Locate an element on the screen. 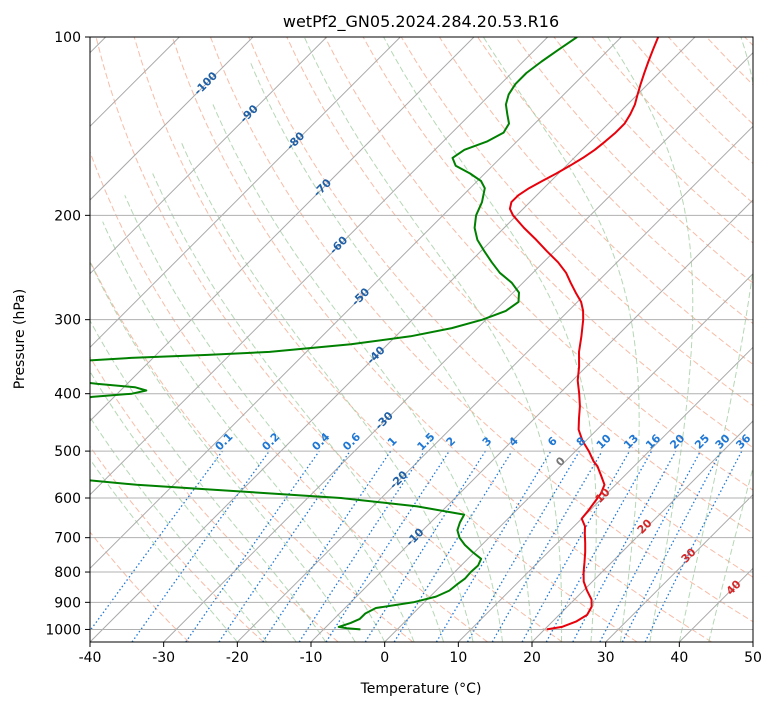 This screenshot has width=775, height=708. y-tick-label: 300 is located at coordinates (67, 321).